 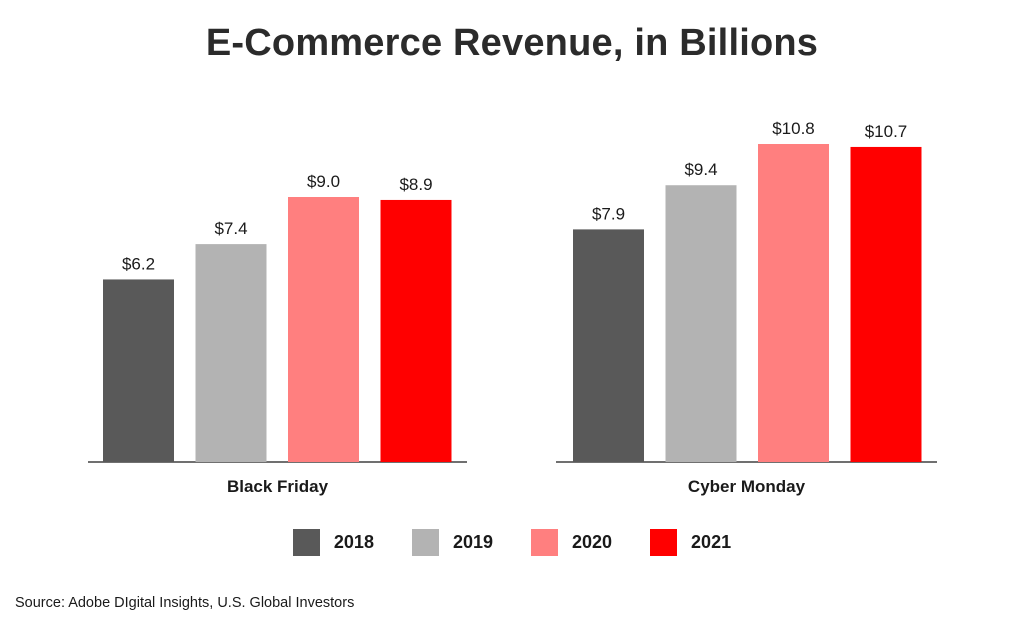 What do you see at coordinates (230, 228) in the screenshot?
I see `data-label-black-friday-2019: $7.4` at bounding box center [230, 228].